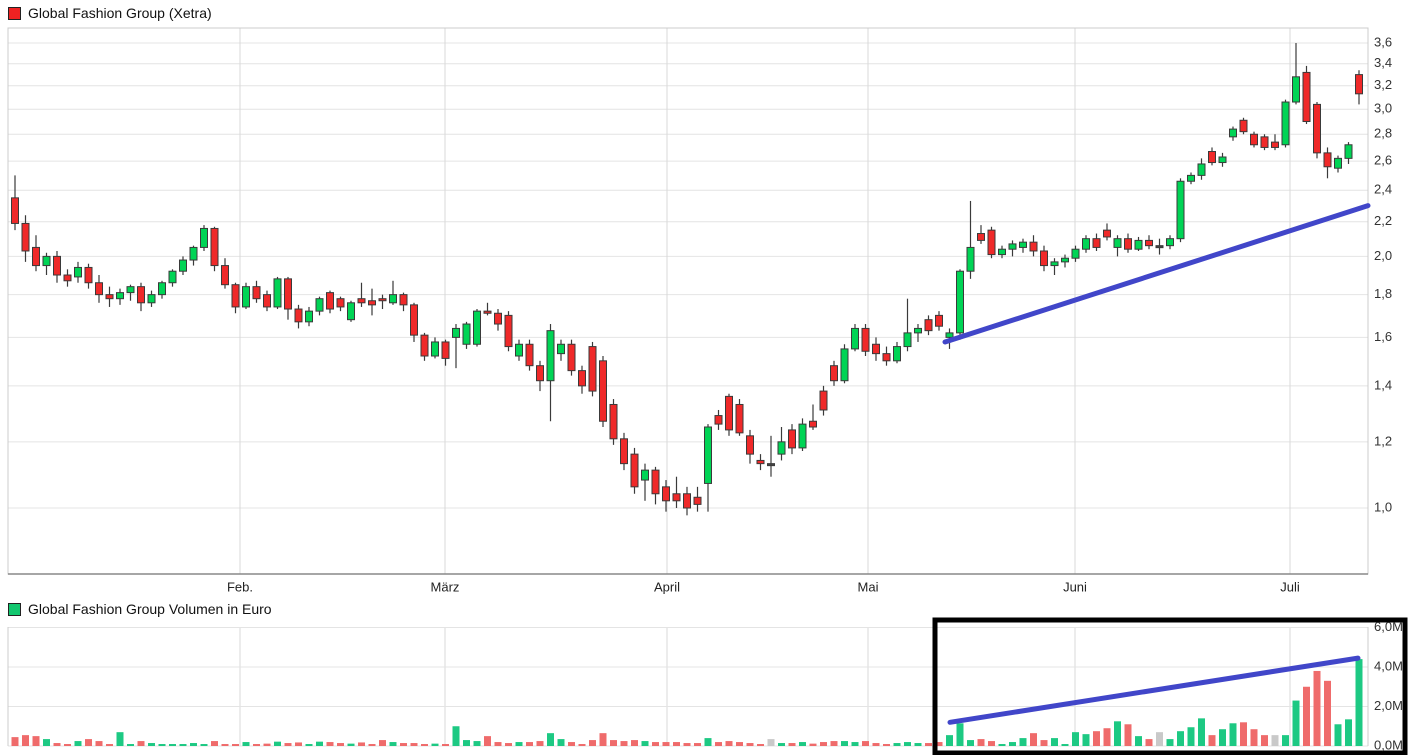  What do you see at coordinates (240, 586) in the screenshot?
I see `month-label: Feb.` at bounding box center [240, 586].